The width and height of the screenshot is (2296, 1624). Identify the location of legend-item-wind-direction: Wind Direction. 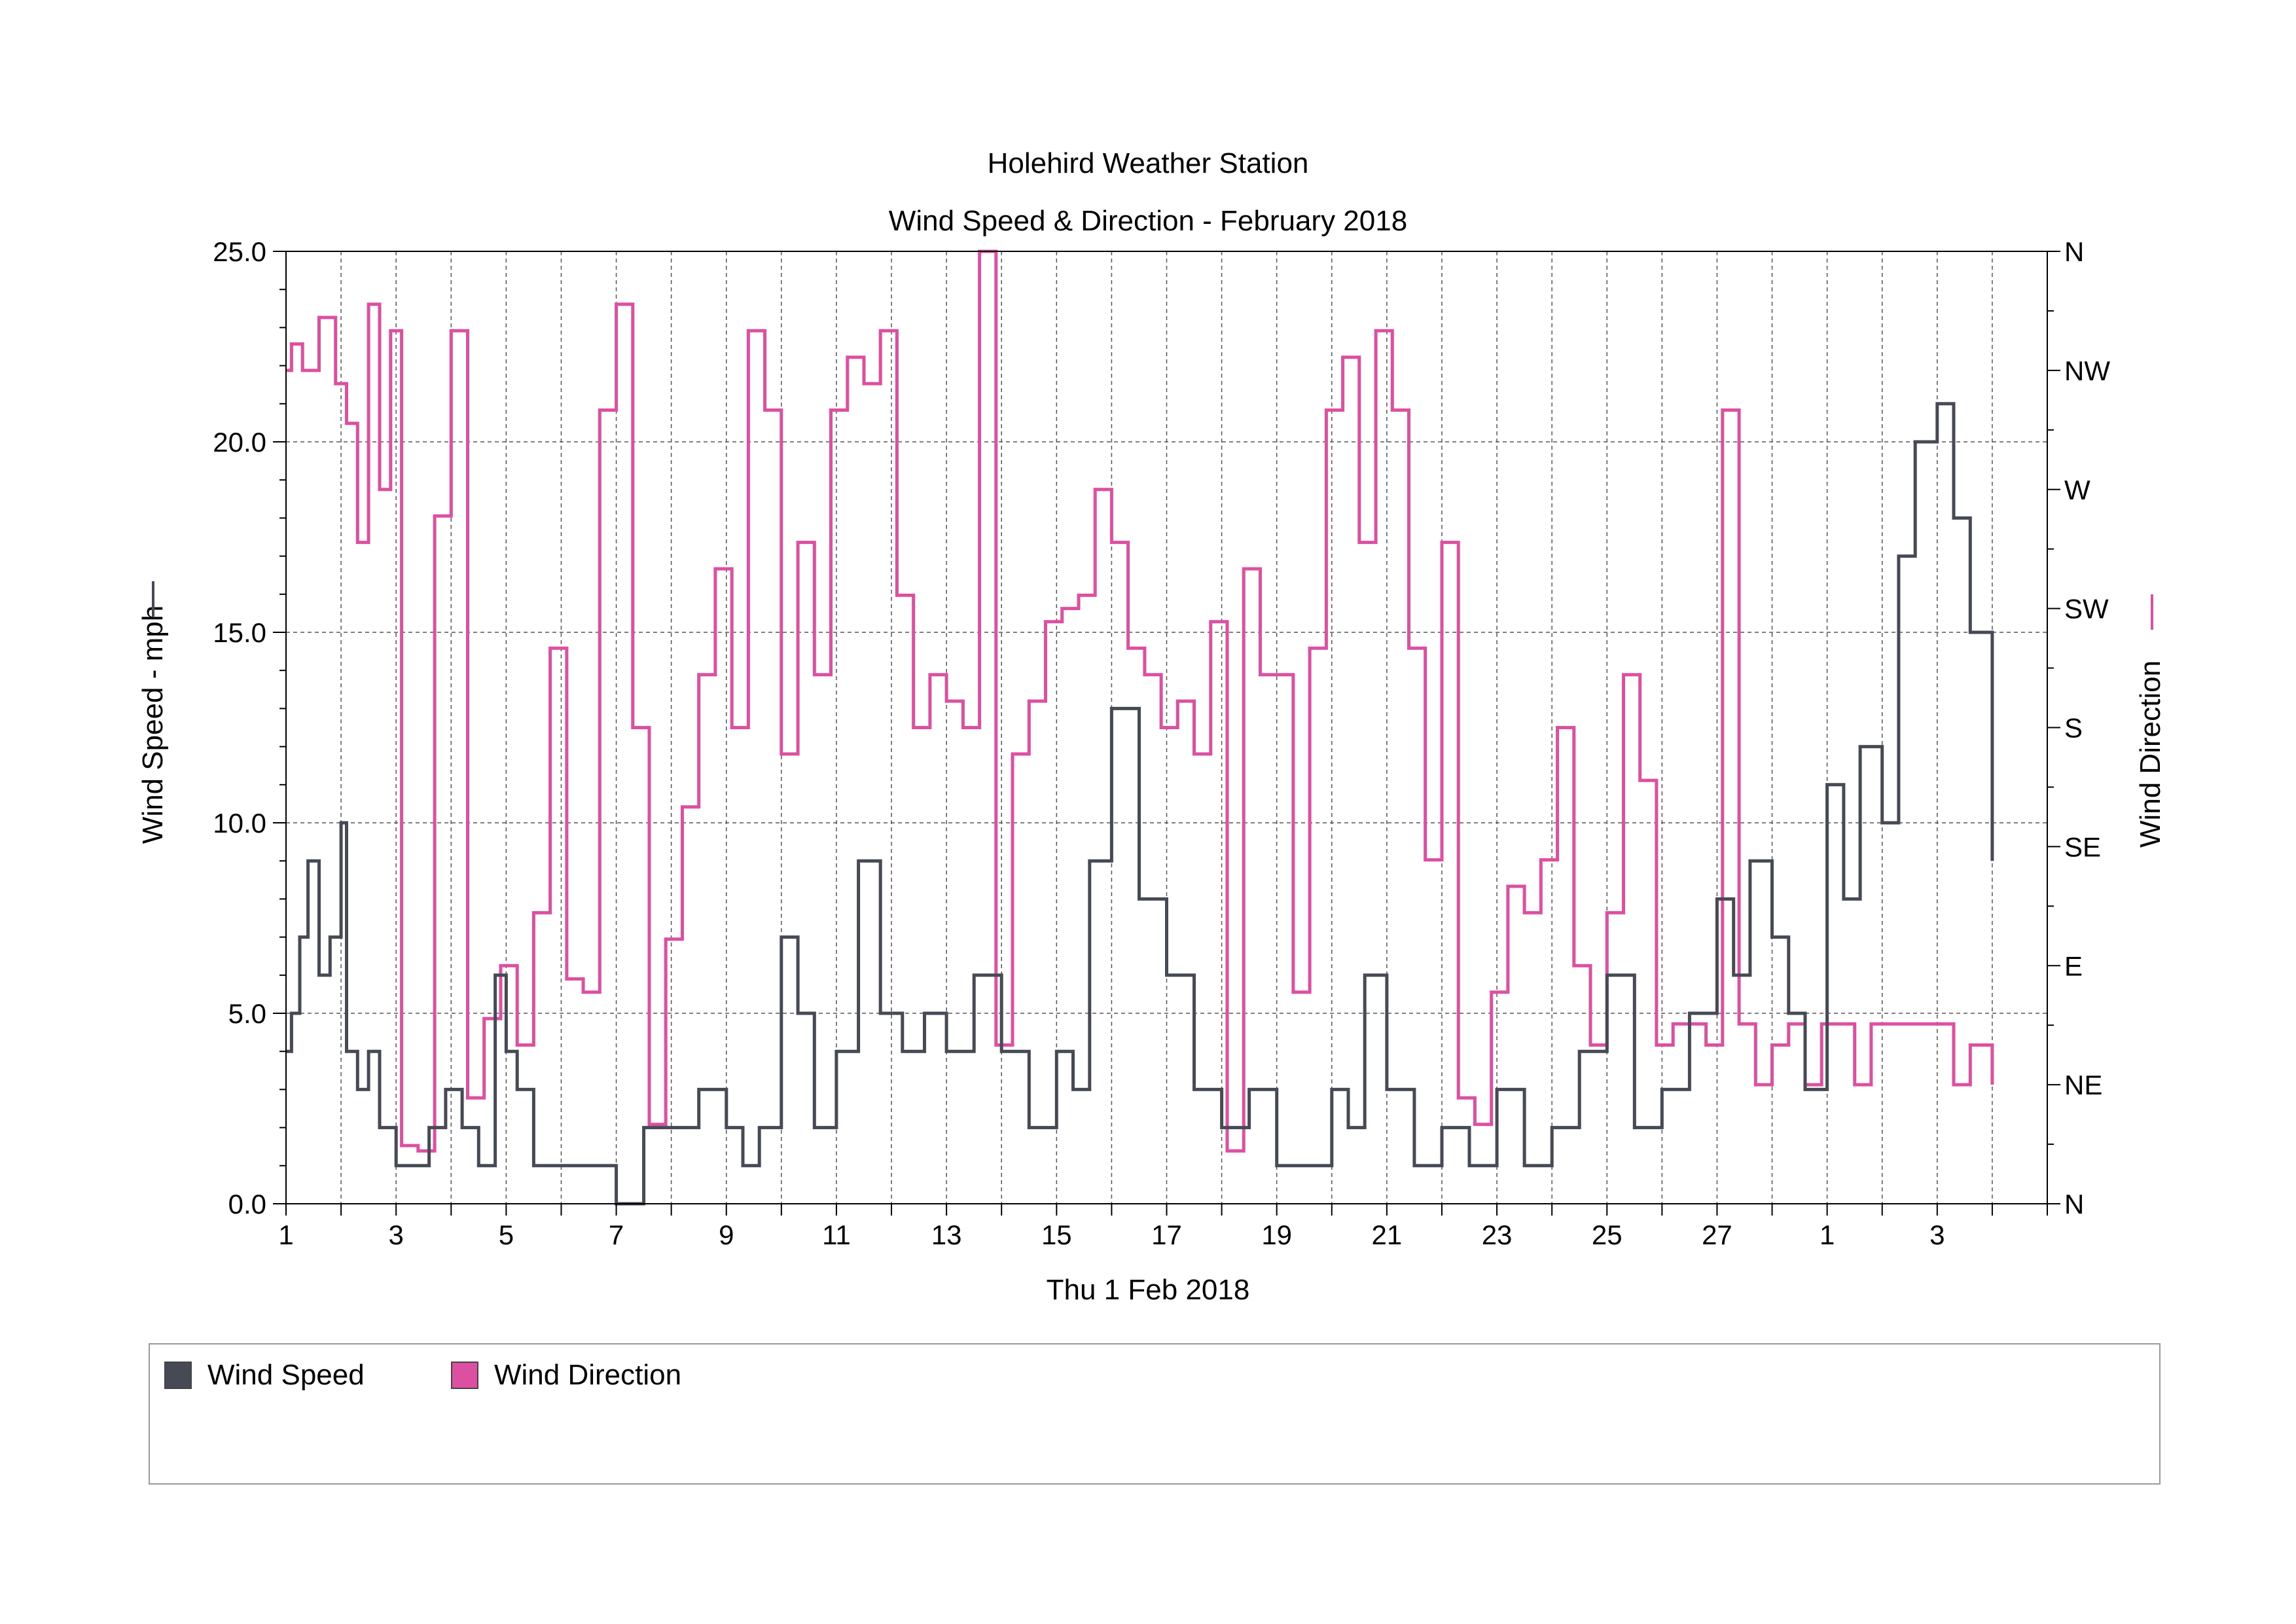
(566, 1375).